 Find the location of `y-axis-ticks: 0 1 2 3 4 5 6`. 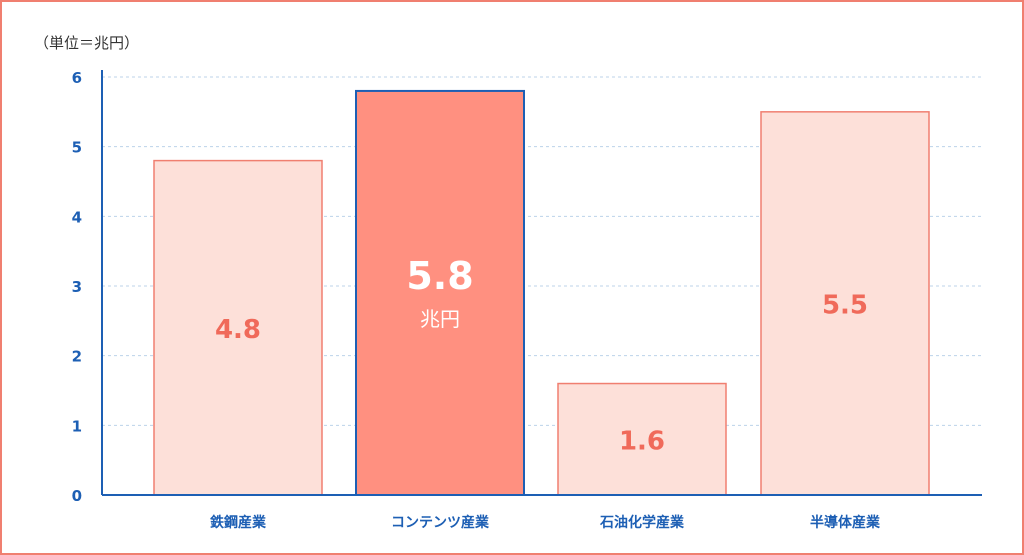

y-axis-ticks: 0 1 2 3 4 5 6 is located at coordinates (77, 287).